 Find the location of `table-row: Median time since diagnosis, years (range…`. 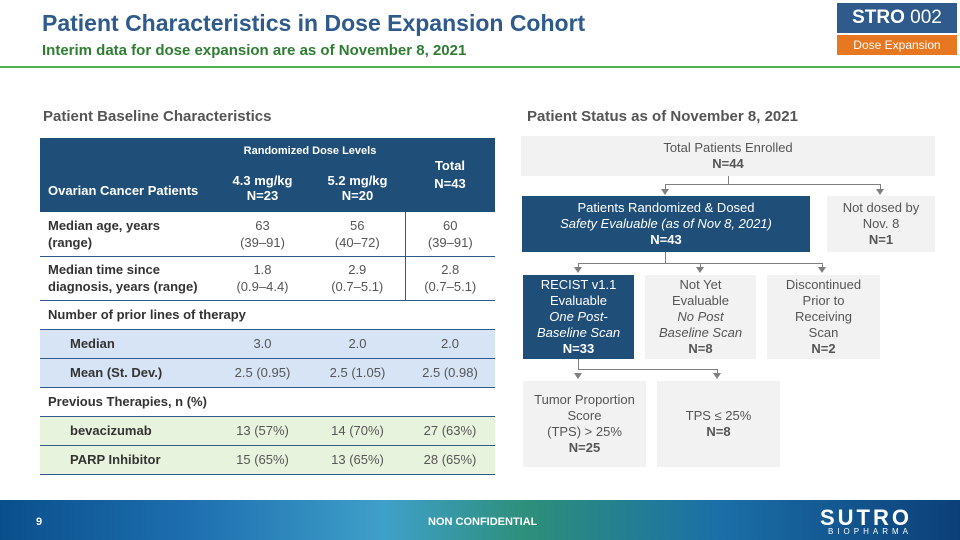

table-row: Median time since diagnosis, years (range… is located at coordinates (267, 278).